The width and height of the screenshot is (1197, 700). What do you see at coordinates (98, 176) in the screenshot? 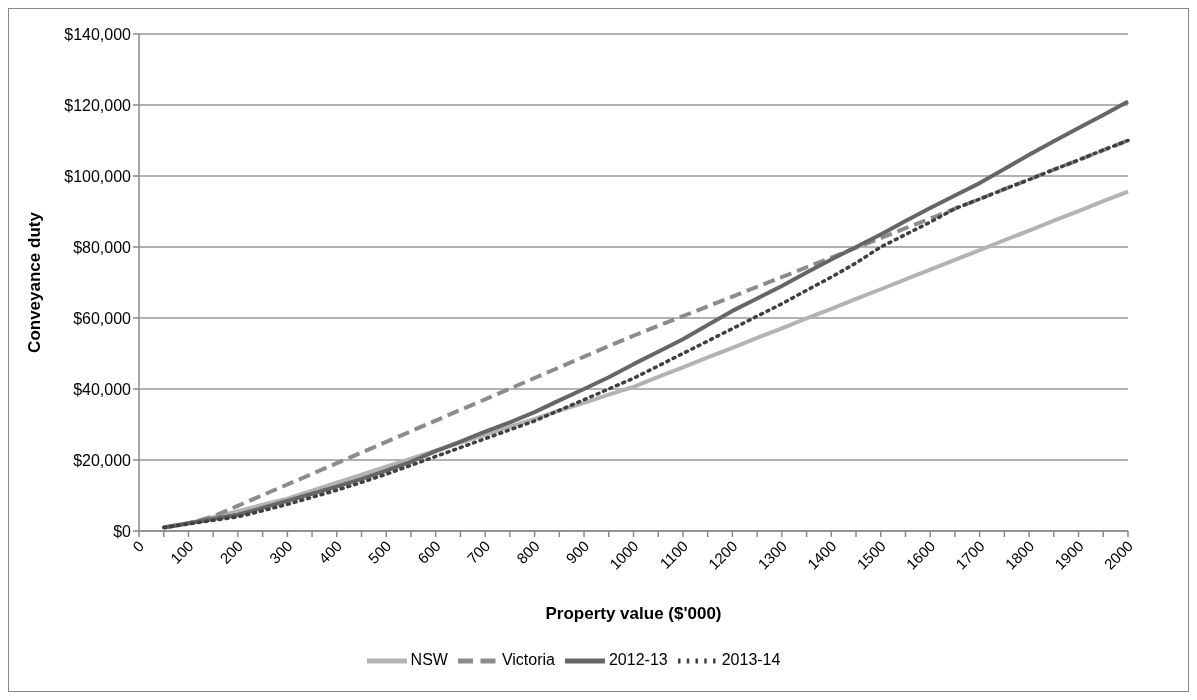
I see `y-tick-label: $100,000` at bounding box center [98, 176].